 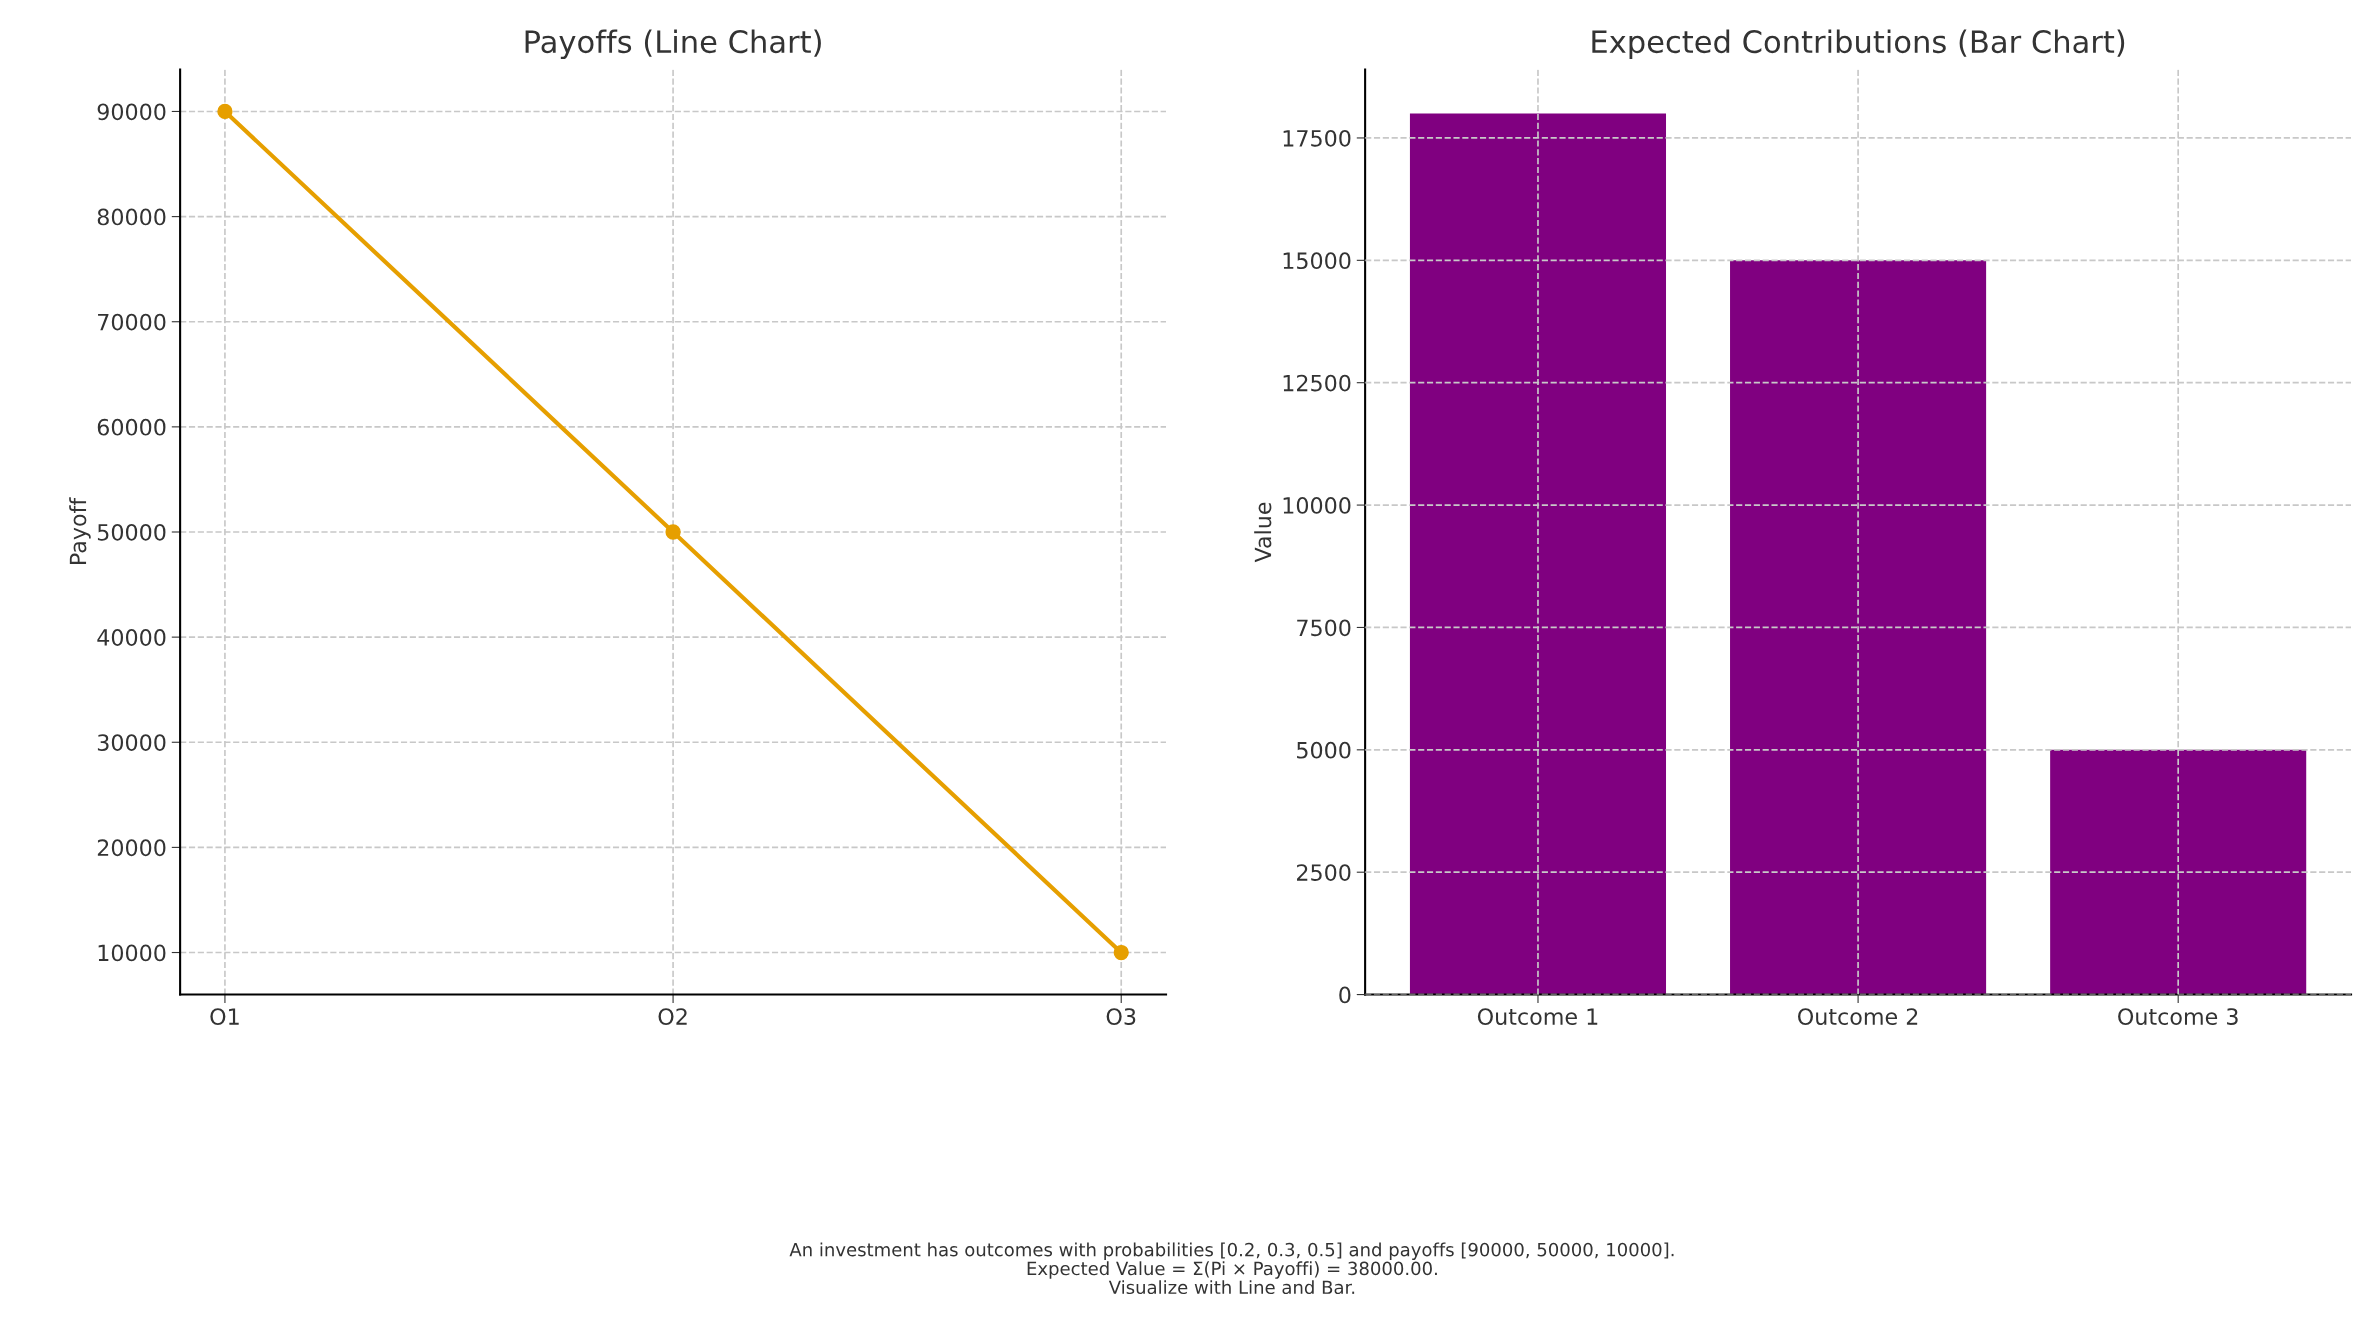 I want to click on text: An investment has outcomes with probabilities [0.2, 0.3, 0.5] and payoffs [90000, 50000, 10000]. Expected Value = Σ(Pi × Payoffi) = 38000.00. Visualize with Line and Bar., so click(x=1231, y=1268).